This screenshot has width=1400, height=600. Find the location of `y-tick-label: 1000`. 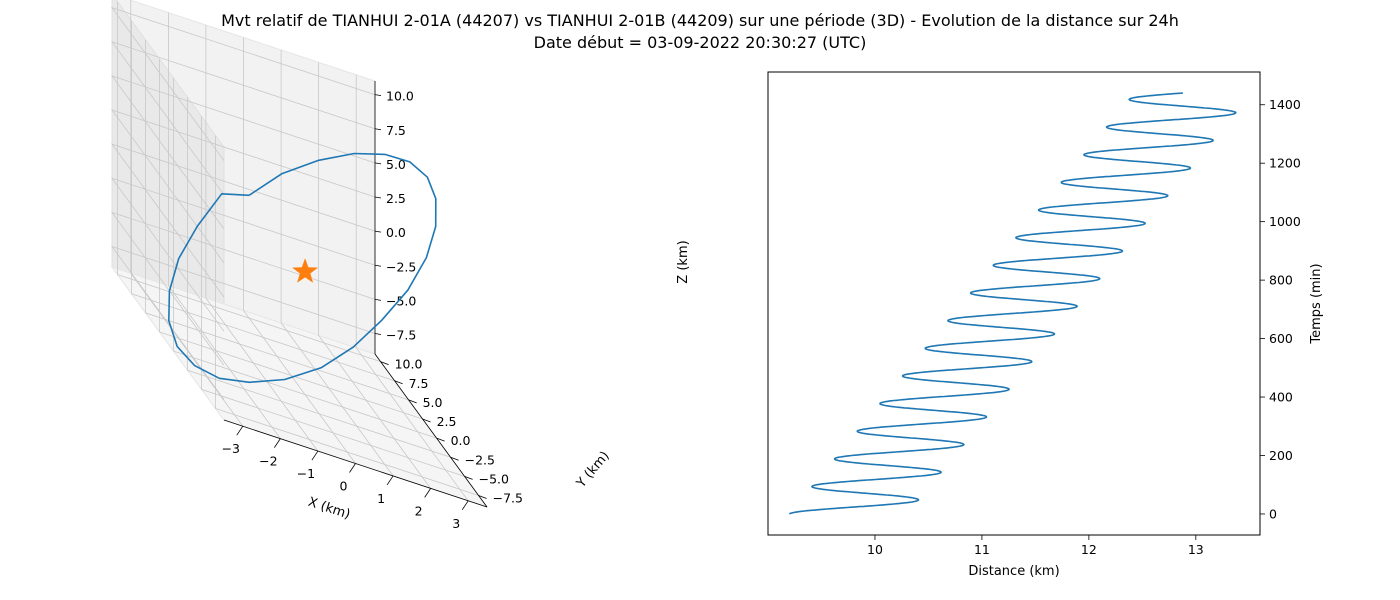

y-tick-label: 1000 is located at coordinates (1285, 221).